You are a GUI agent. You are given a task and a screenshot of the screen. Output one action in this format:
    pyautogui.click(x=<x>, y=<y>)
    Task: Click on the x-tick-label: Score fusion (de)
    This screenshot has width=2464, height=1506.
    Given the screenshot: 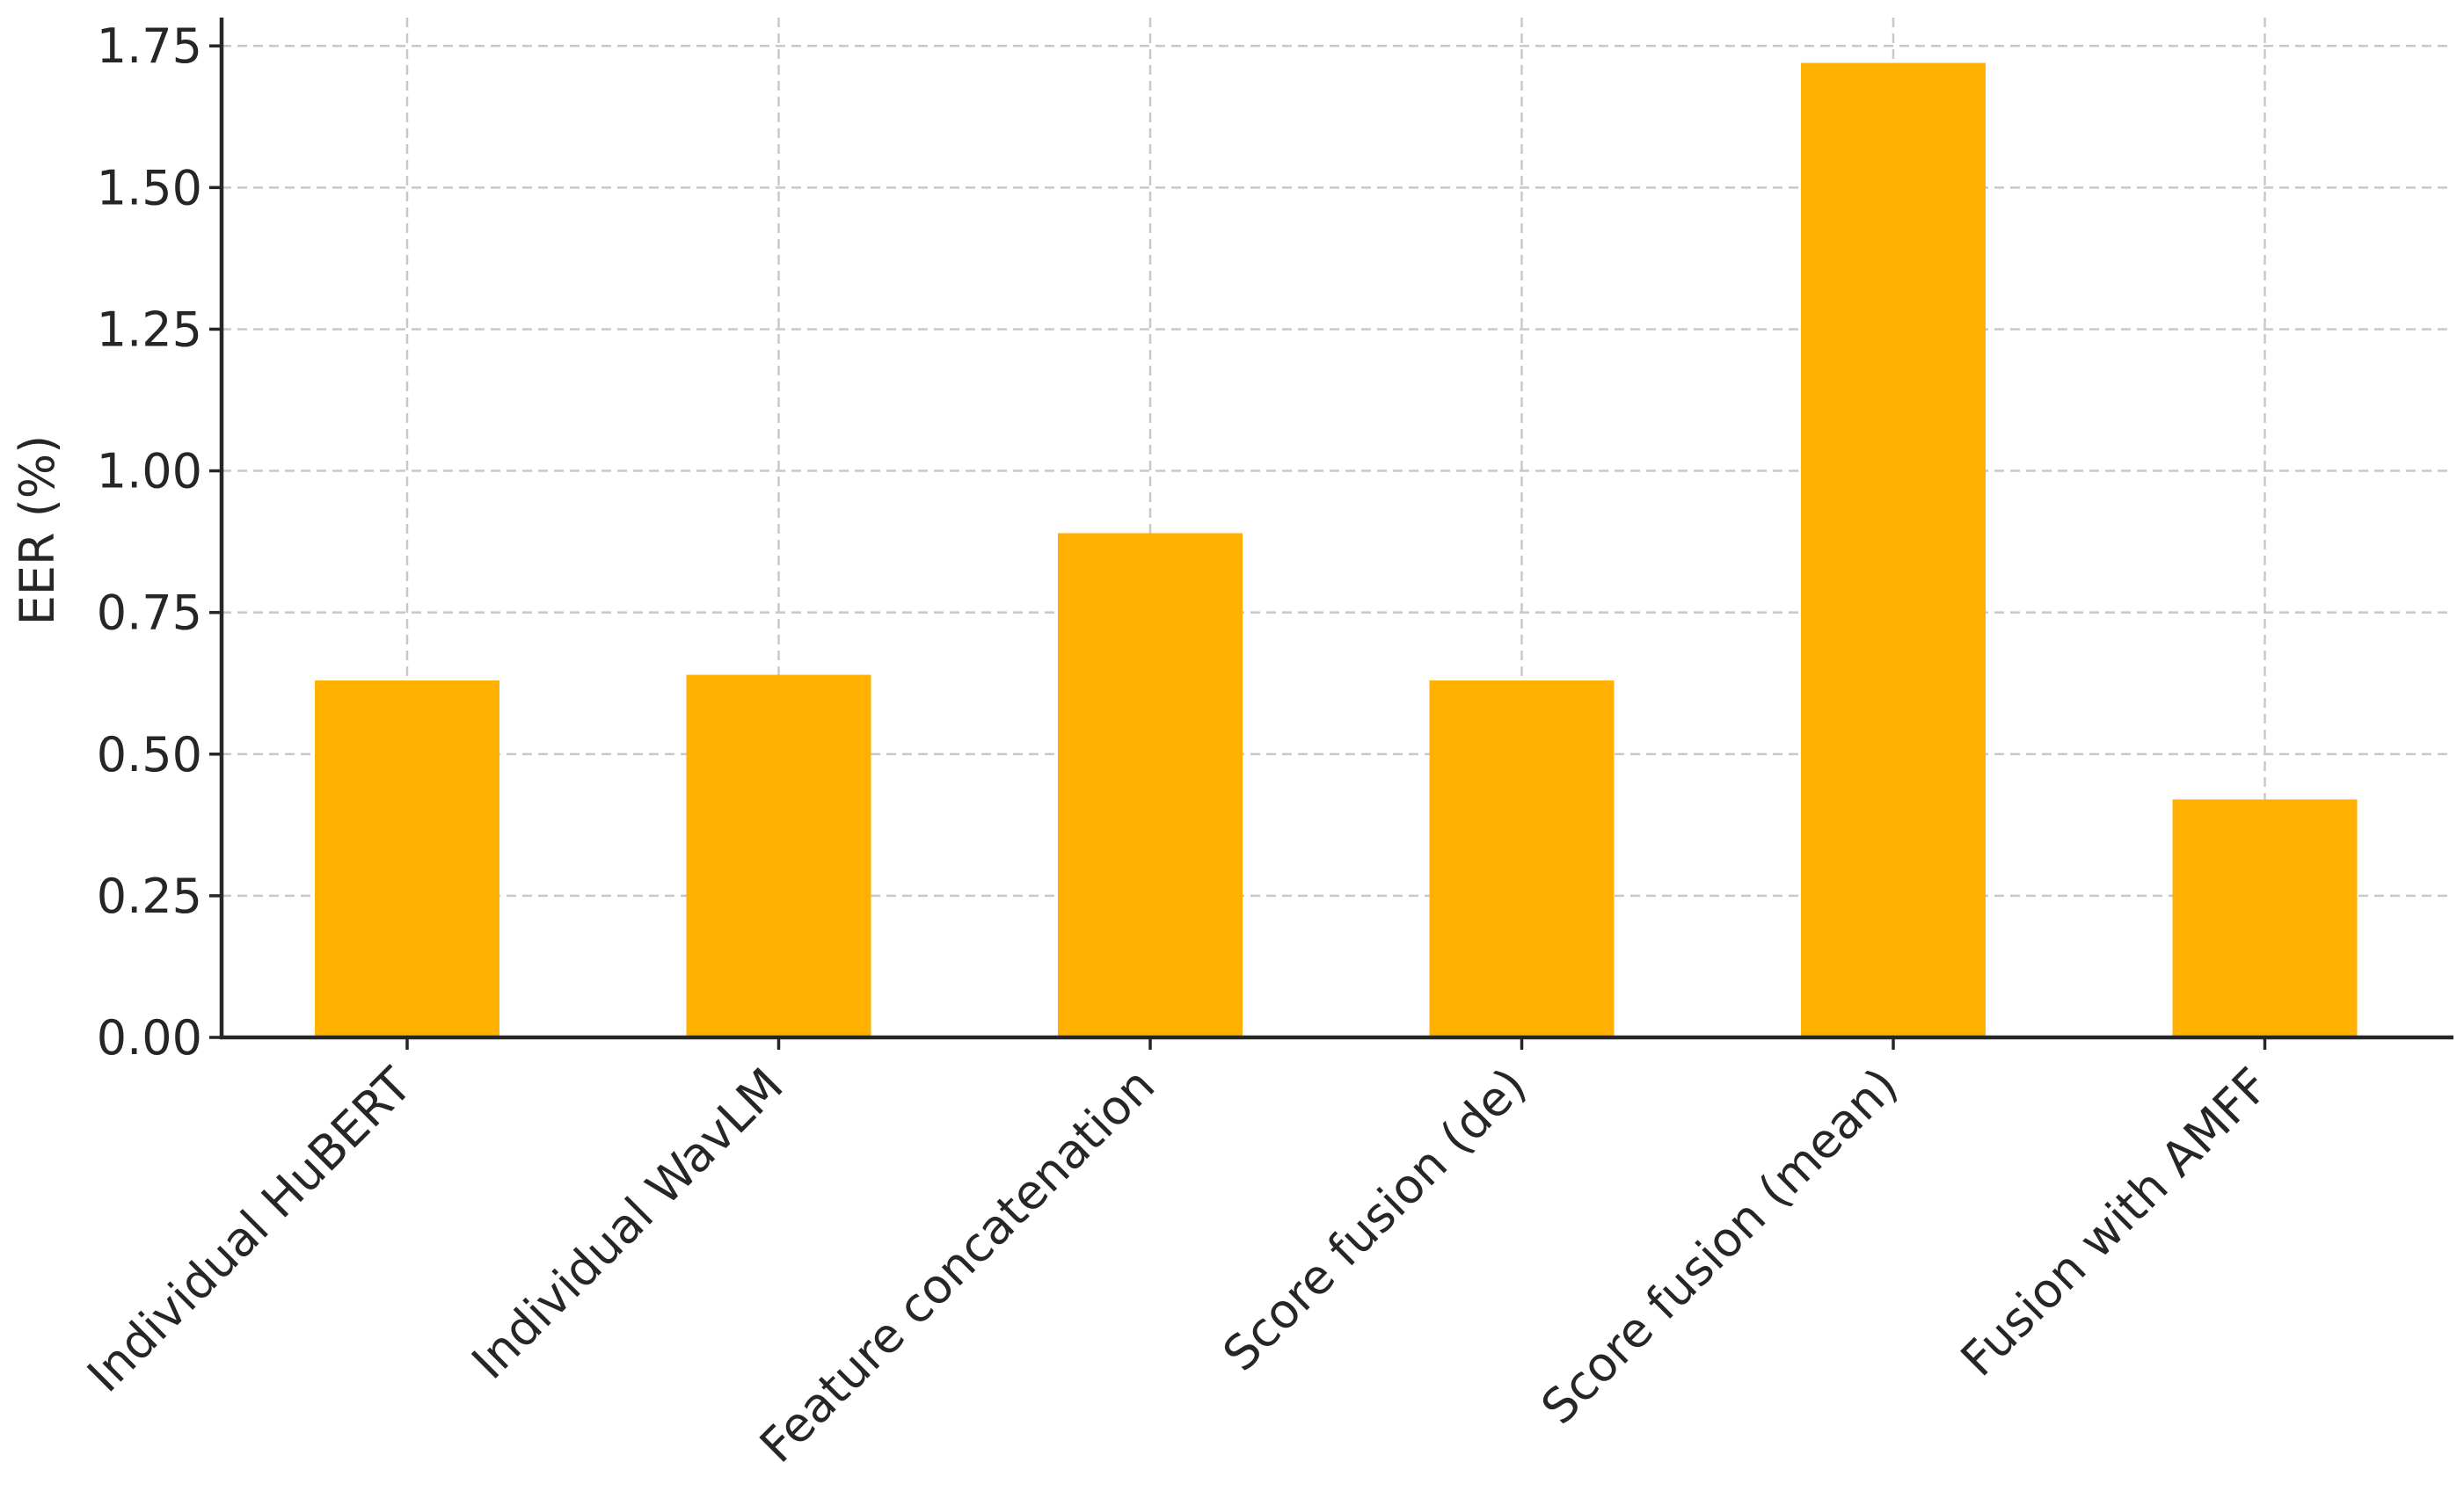 What is the action you would take?
    pyautogui.click(x=1375, y=1220)
    